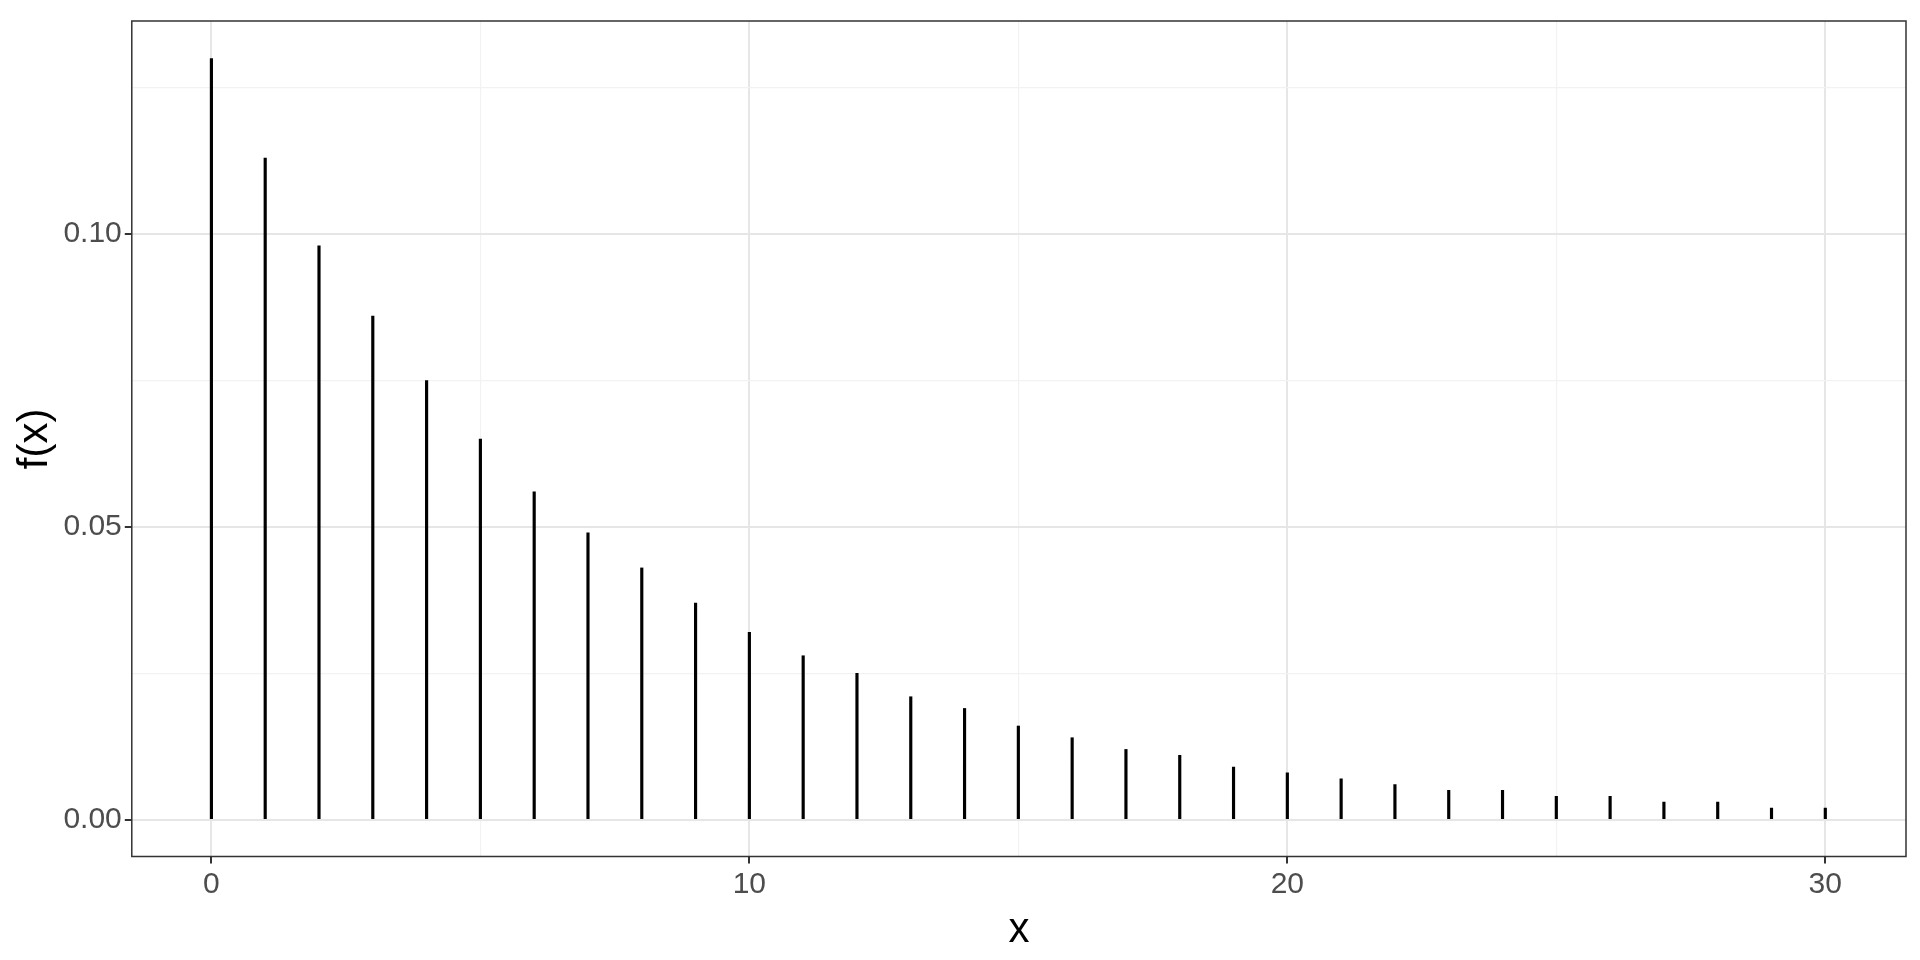  What do you see at coordinates (1019, 928) in the screenshot?
I see `x-axis-title: x` at bounding box center [1019, 928].